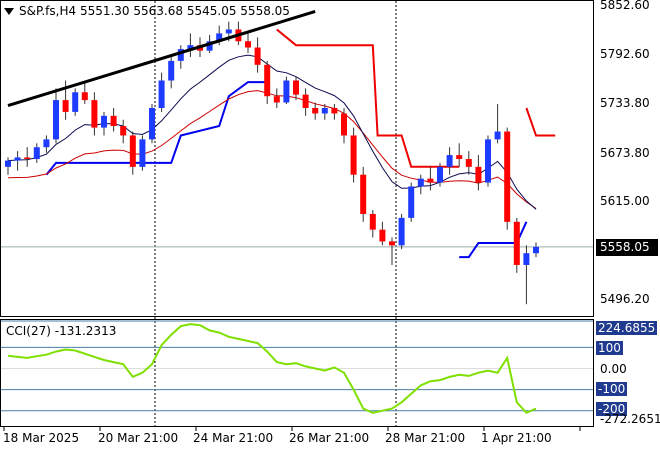  I want to click on price-tick: 5673.80, so click(625, 153).